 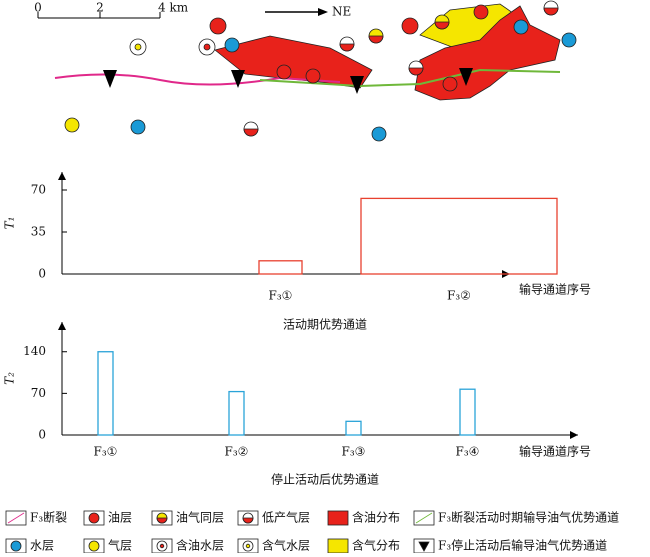 What do you see at coordinates (341, 12) in the screenshot?
I see `direction-label: NE` at bounding box center [341, 12].